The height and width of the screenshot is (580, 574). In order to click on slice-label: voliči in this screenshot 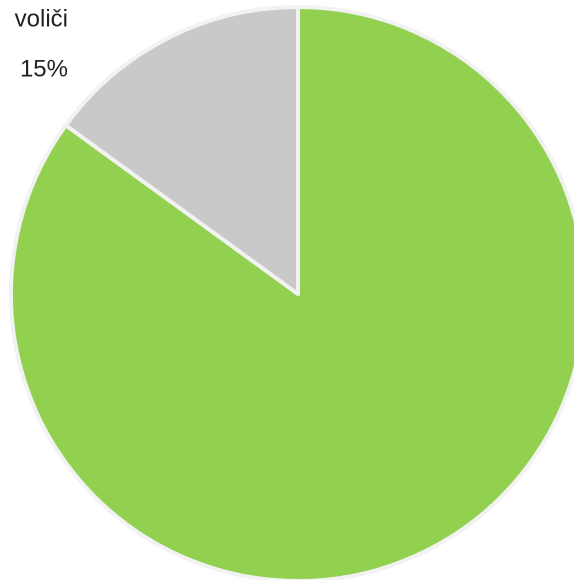, I will do `click(41, 18)`.